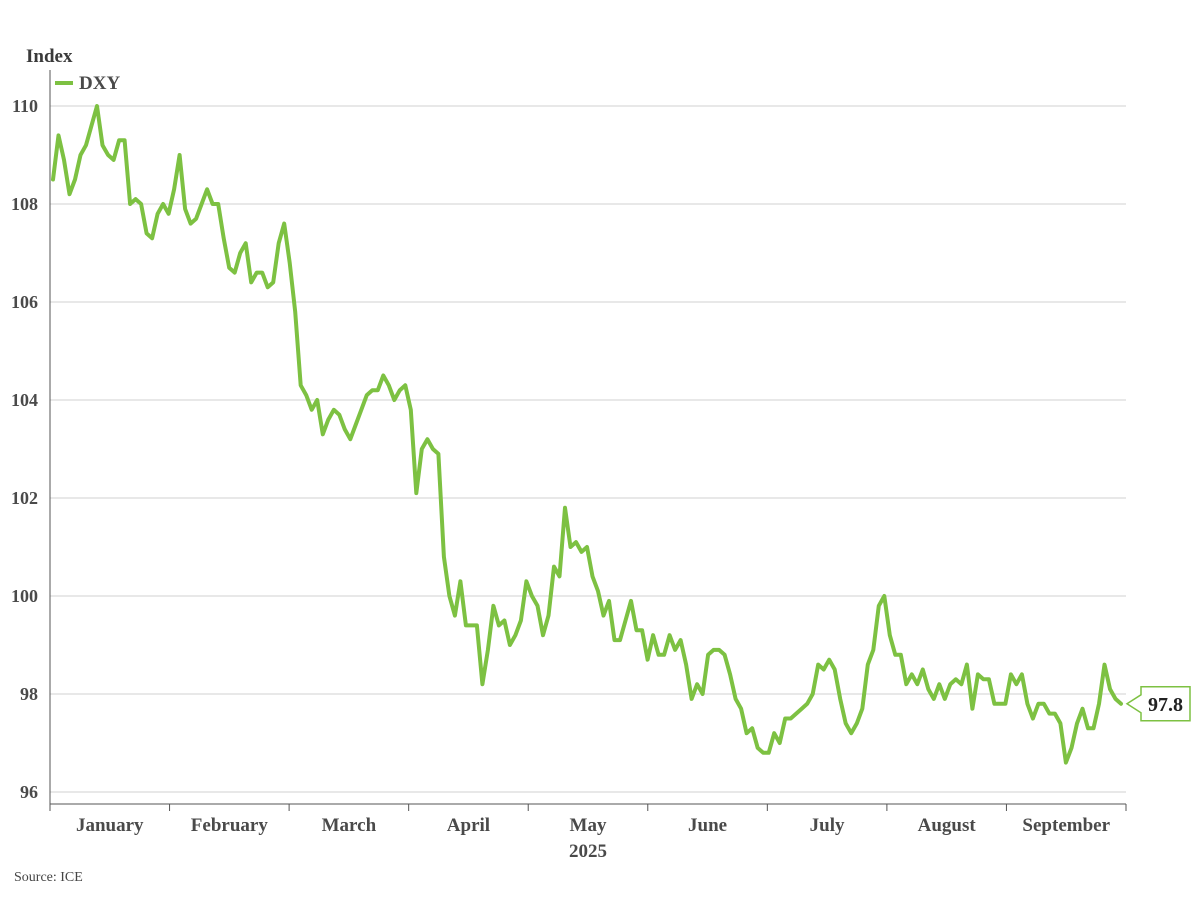  I want to click on x-tick-label-june: June, so click(707, 825).